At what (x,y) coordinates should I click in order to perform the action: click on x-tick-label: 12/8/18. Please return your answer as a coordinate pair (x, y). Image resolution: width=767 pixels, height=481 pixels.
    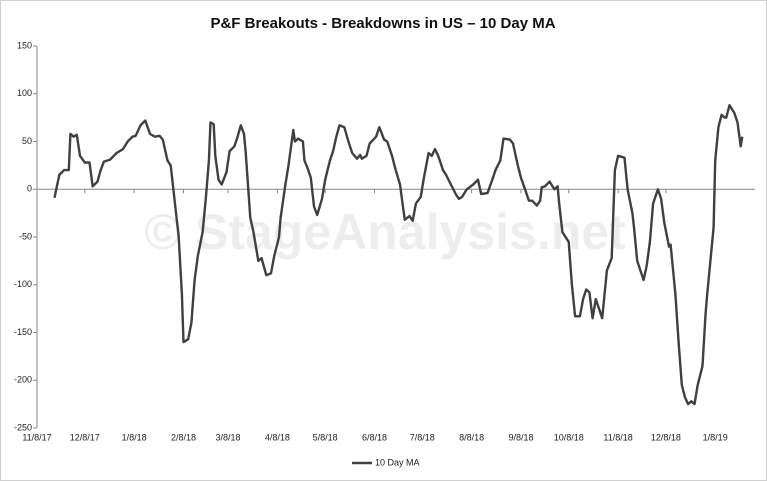
    Looking at the image, I should click on (666, 437).